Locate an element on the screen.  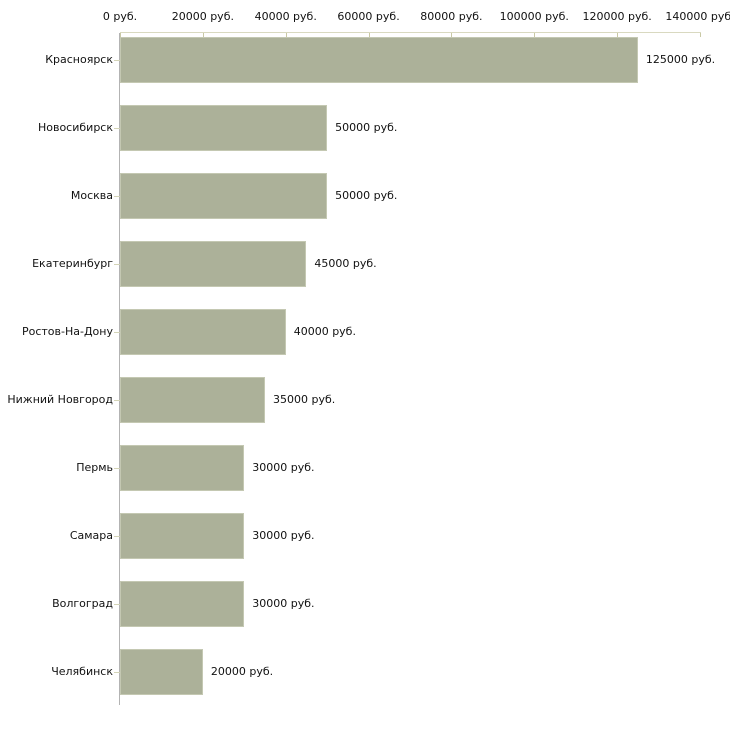
category-label: Ростов-На-Дону is located at coordinates (67, 331).